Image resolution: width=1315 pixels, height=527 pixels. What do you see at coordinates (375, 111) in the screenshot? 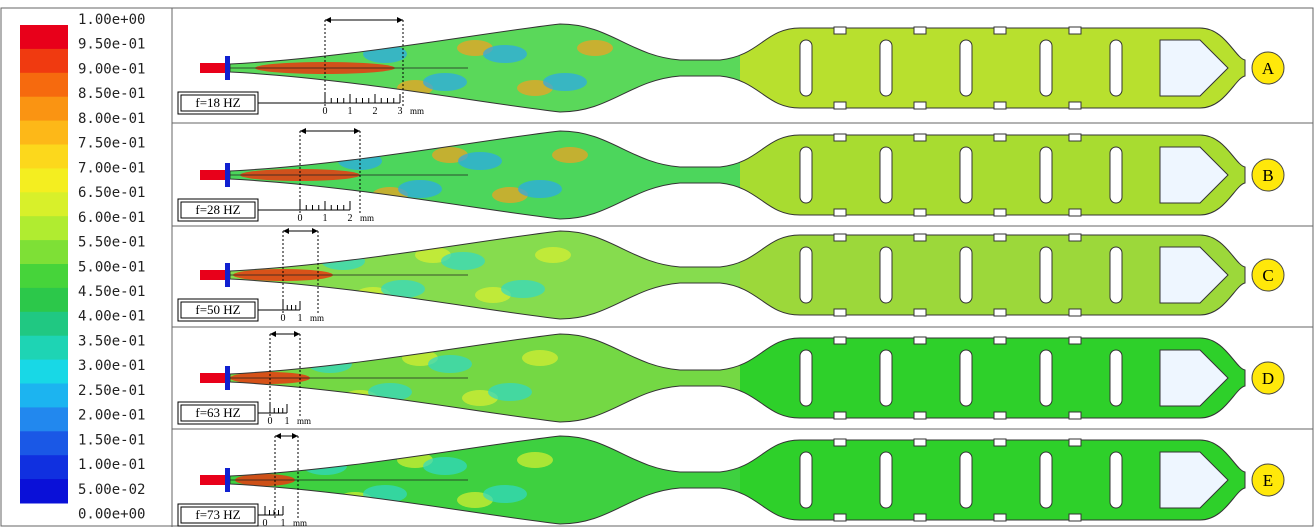
I see `scale-label: 2` at bounding box center [375, 111].